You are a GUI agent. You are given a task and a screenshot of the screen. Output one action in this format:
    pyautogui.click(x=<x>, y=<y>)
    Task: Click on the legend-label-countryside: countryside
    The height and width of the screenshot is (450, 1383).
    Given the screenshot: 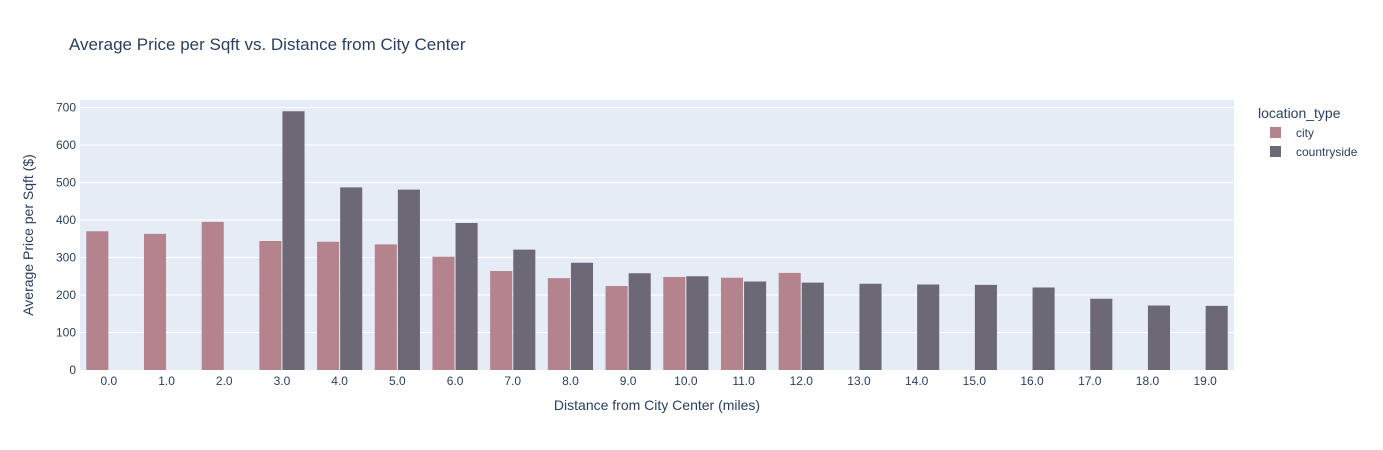 What is the action you would take?
    pyautogui.click(x=1327, y=152)
    